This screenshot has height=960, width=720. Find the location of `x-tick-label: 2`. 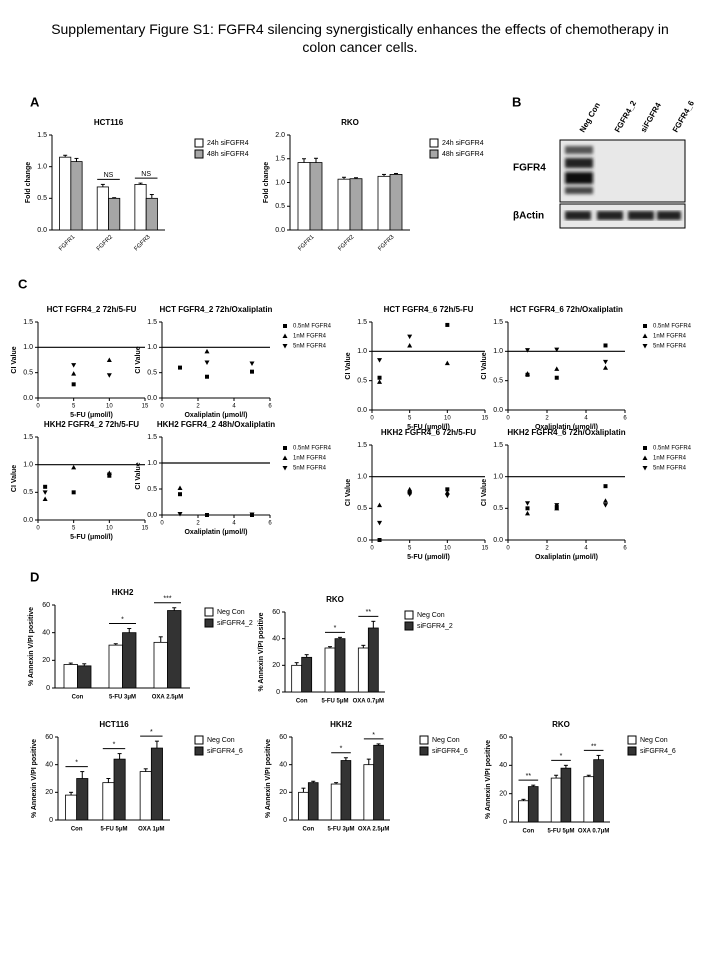

x-tick-label: 2 is located at coordinates (547, 419).